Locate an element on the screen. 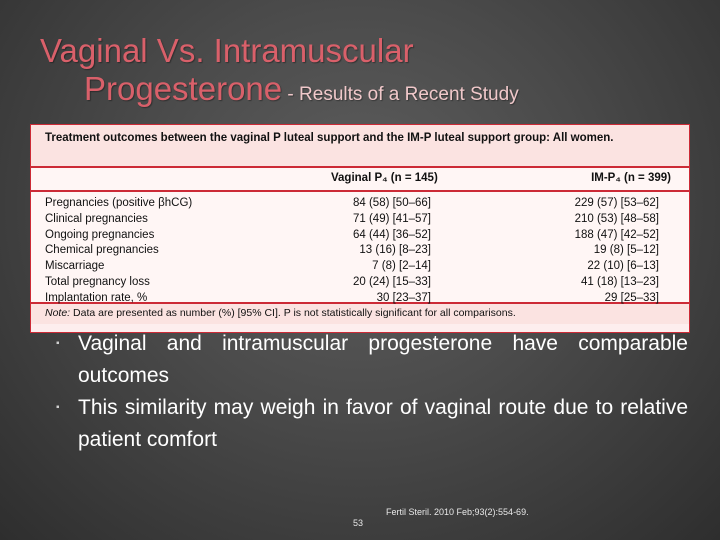  row-label: Clinical pregnancies is located at coordinates (96, 218).